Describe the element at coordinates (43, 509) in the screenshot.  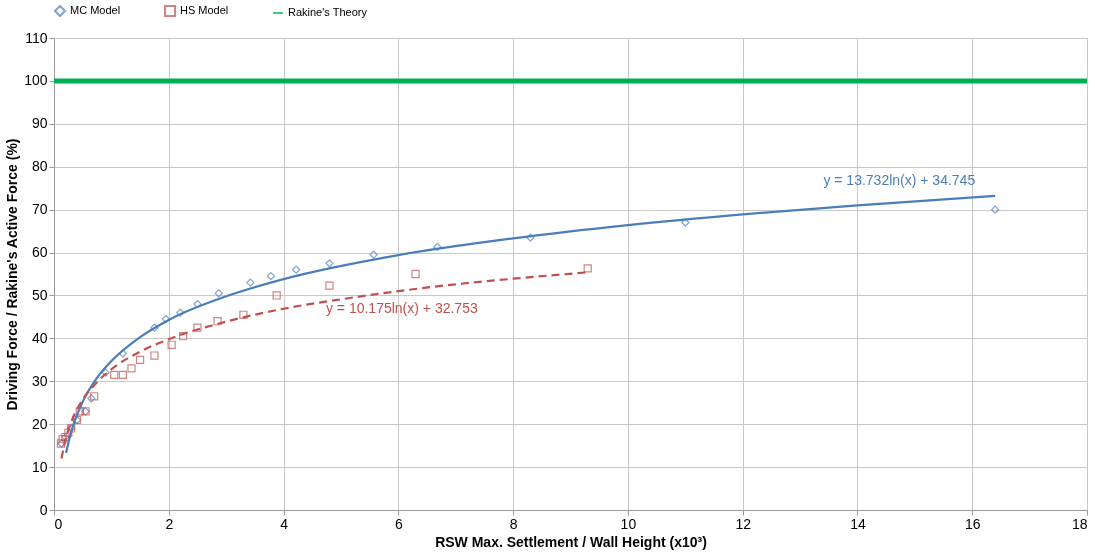
I see `y-tick-label: 0` at that location.